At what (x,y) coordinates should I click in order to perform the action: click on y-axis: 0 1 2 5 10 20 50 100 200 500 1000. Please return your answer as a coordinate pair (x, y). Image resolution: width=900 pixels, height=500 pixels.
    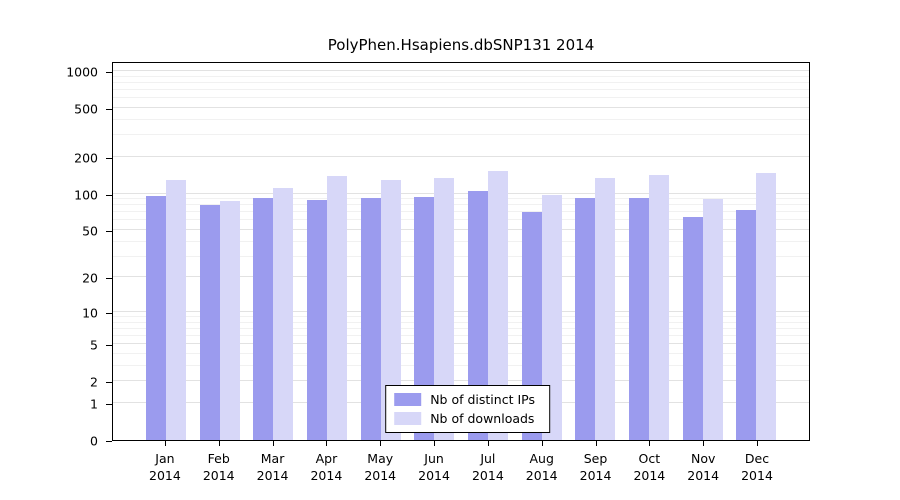
    Looking at the image, I should click on (56, 255).